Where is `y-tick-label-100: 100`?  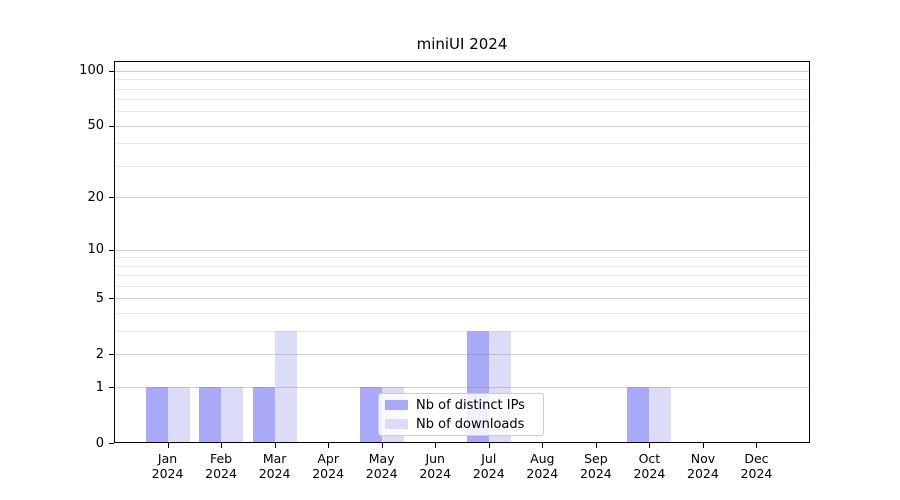 y-tick-label-100: 100 is located at coordinates (91, 71).